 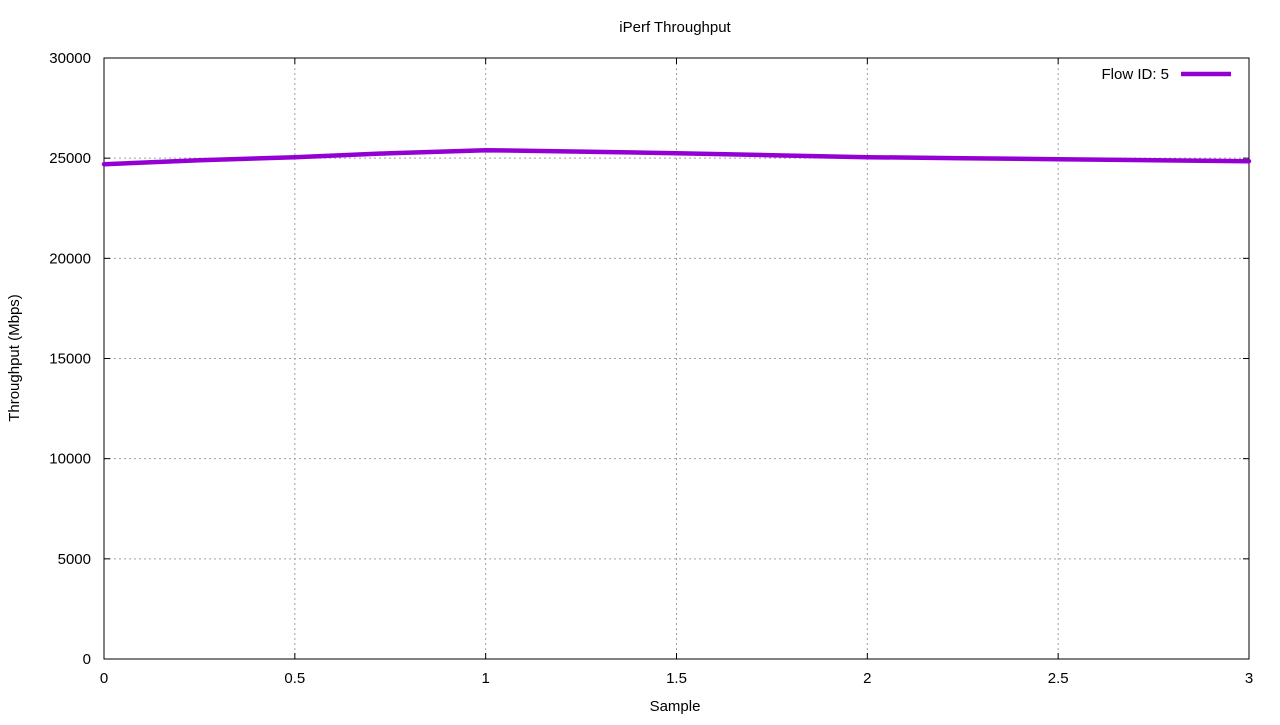 I want to click on x-tick-label: 0, so click(x=104, y=678).